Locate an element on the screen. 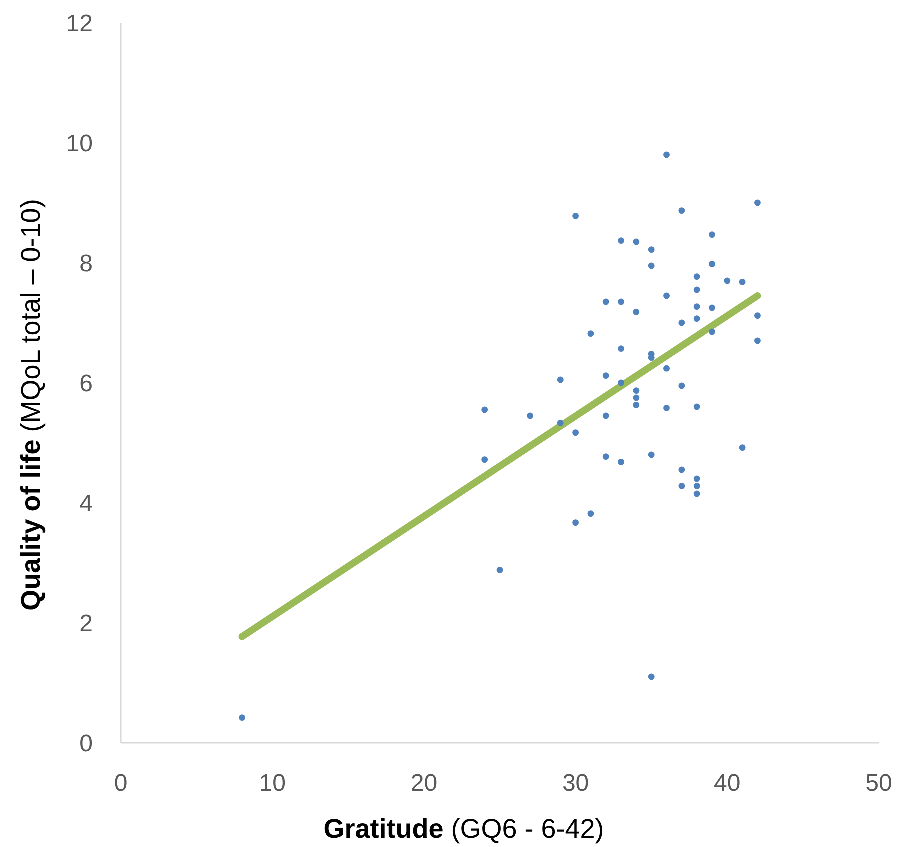 This screenshot has height=847, width=899. x-tick-label: 10 is located at coordinates (272, 783).